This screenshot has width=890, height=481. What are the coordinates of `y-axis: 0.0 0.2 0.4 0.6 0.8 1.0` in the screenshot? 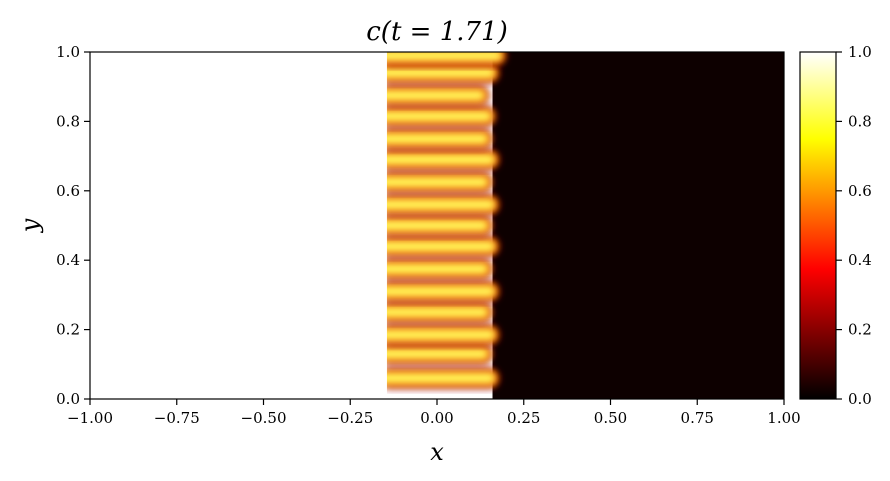 It's located at (73, 225).